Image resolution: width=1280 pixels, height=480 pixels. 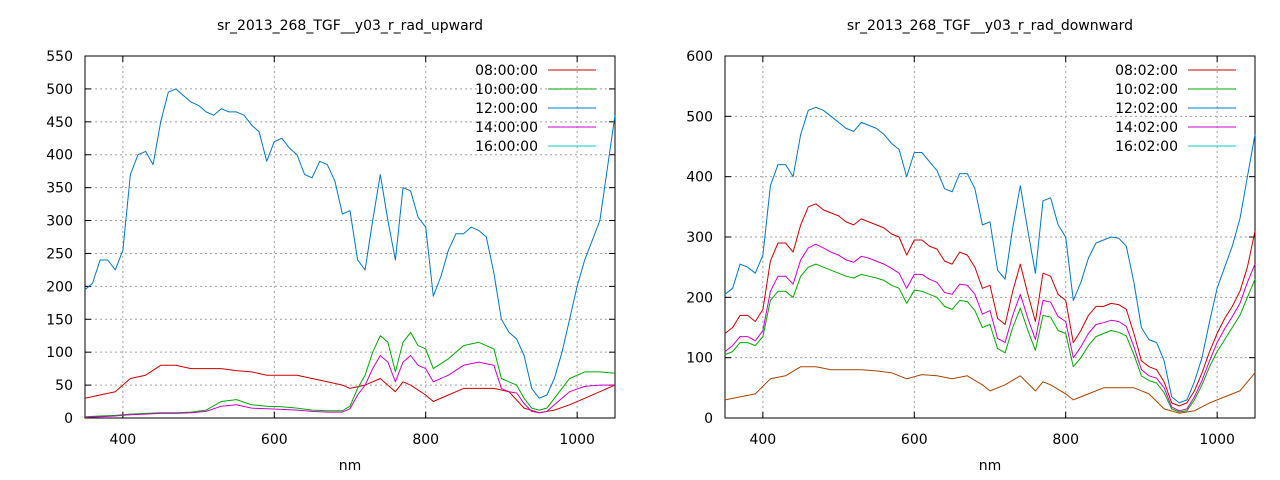 What do you see at coordinates (59, 287) in the screenshot?
I see `chart1-y-tick-label: 200` at bounding box center [59, 287].